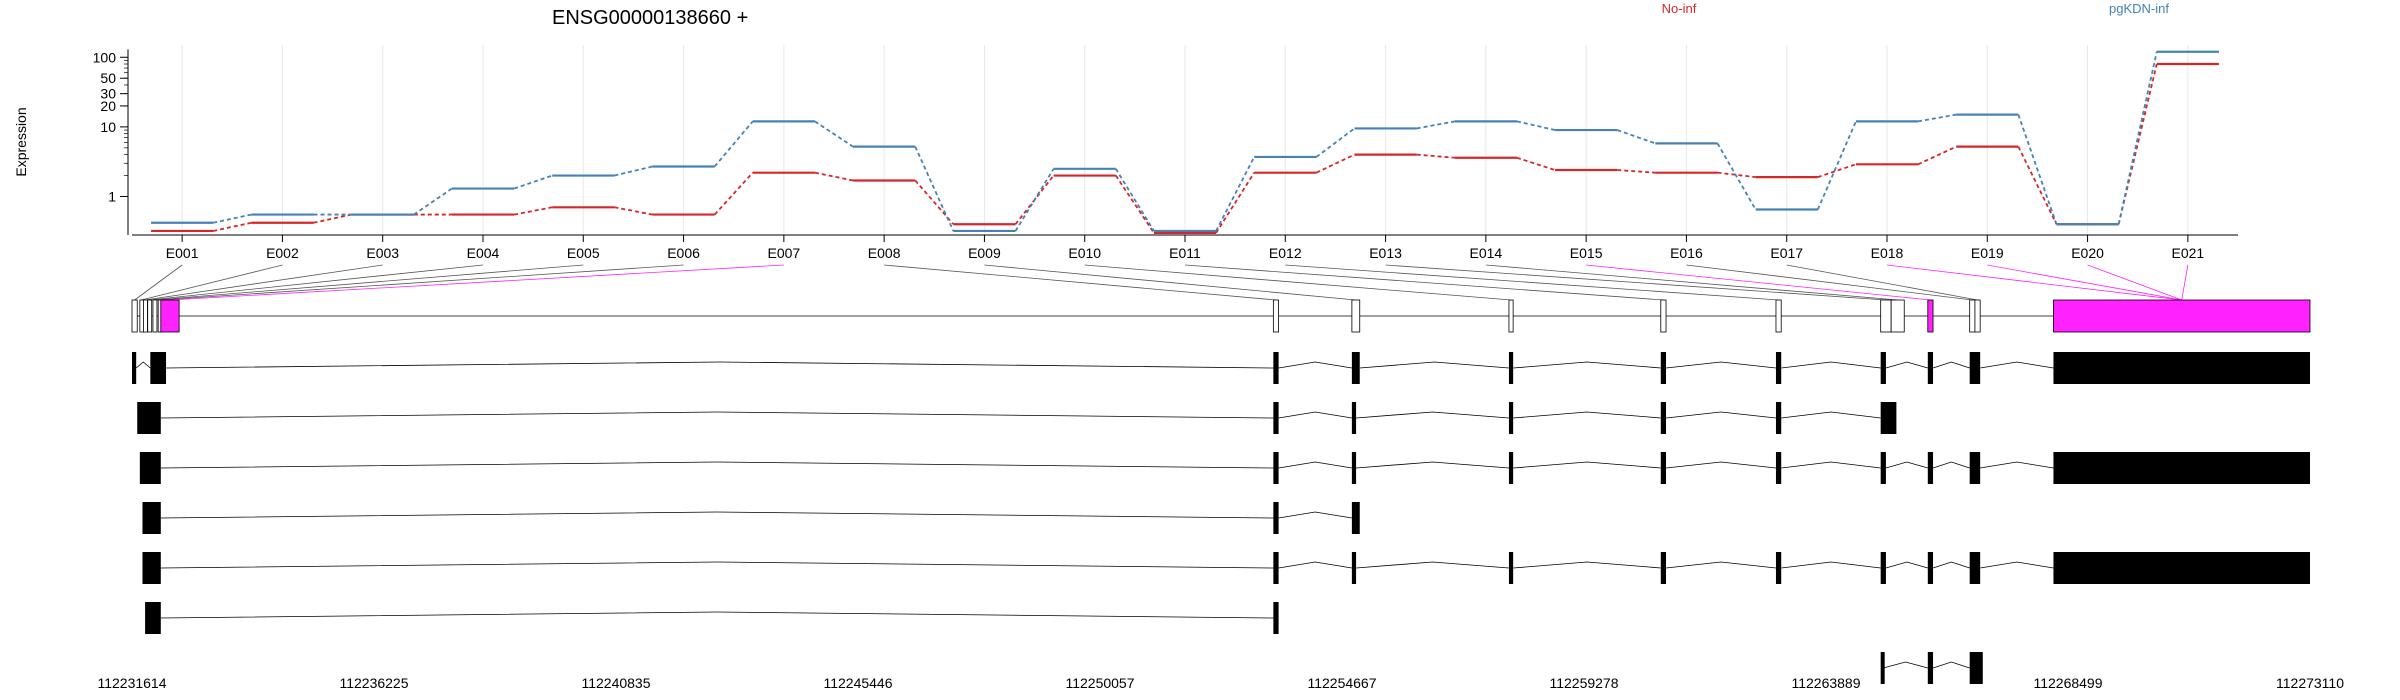 This screenshot has height=700, width=2400. What do you see at coordinates (182, 253) in the screenshot?
I see `x-tick-label-E001: E001` at bounding box center [182, 253].